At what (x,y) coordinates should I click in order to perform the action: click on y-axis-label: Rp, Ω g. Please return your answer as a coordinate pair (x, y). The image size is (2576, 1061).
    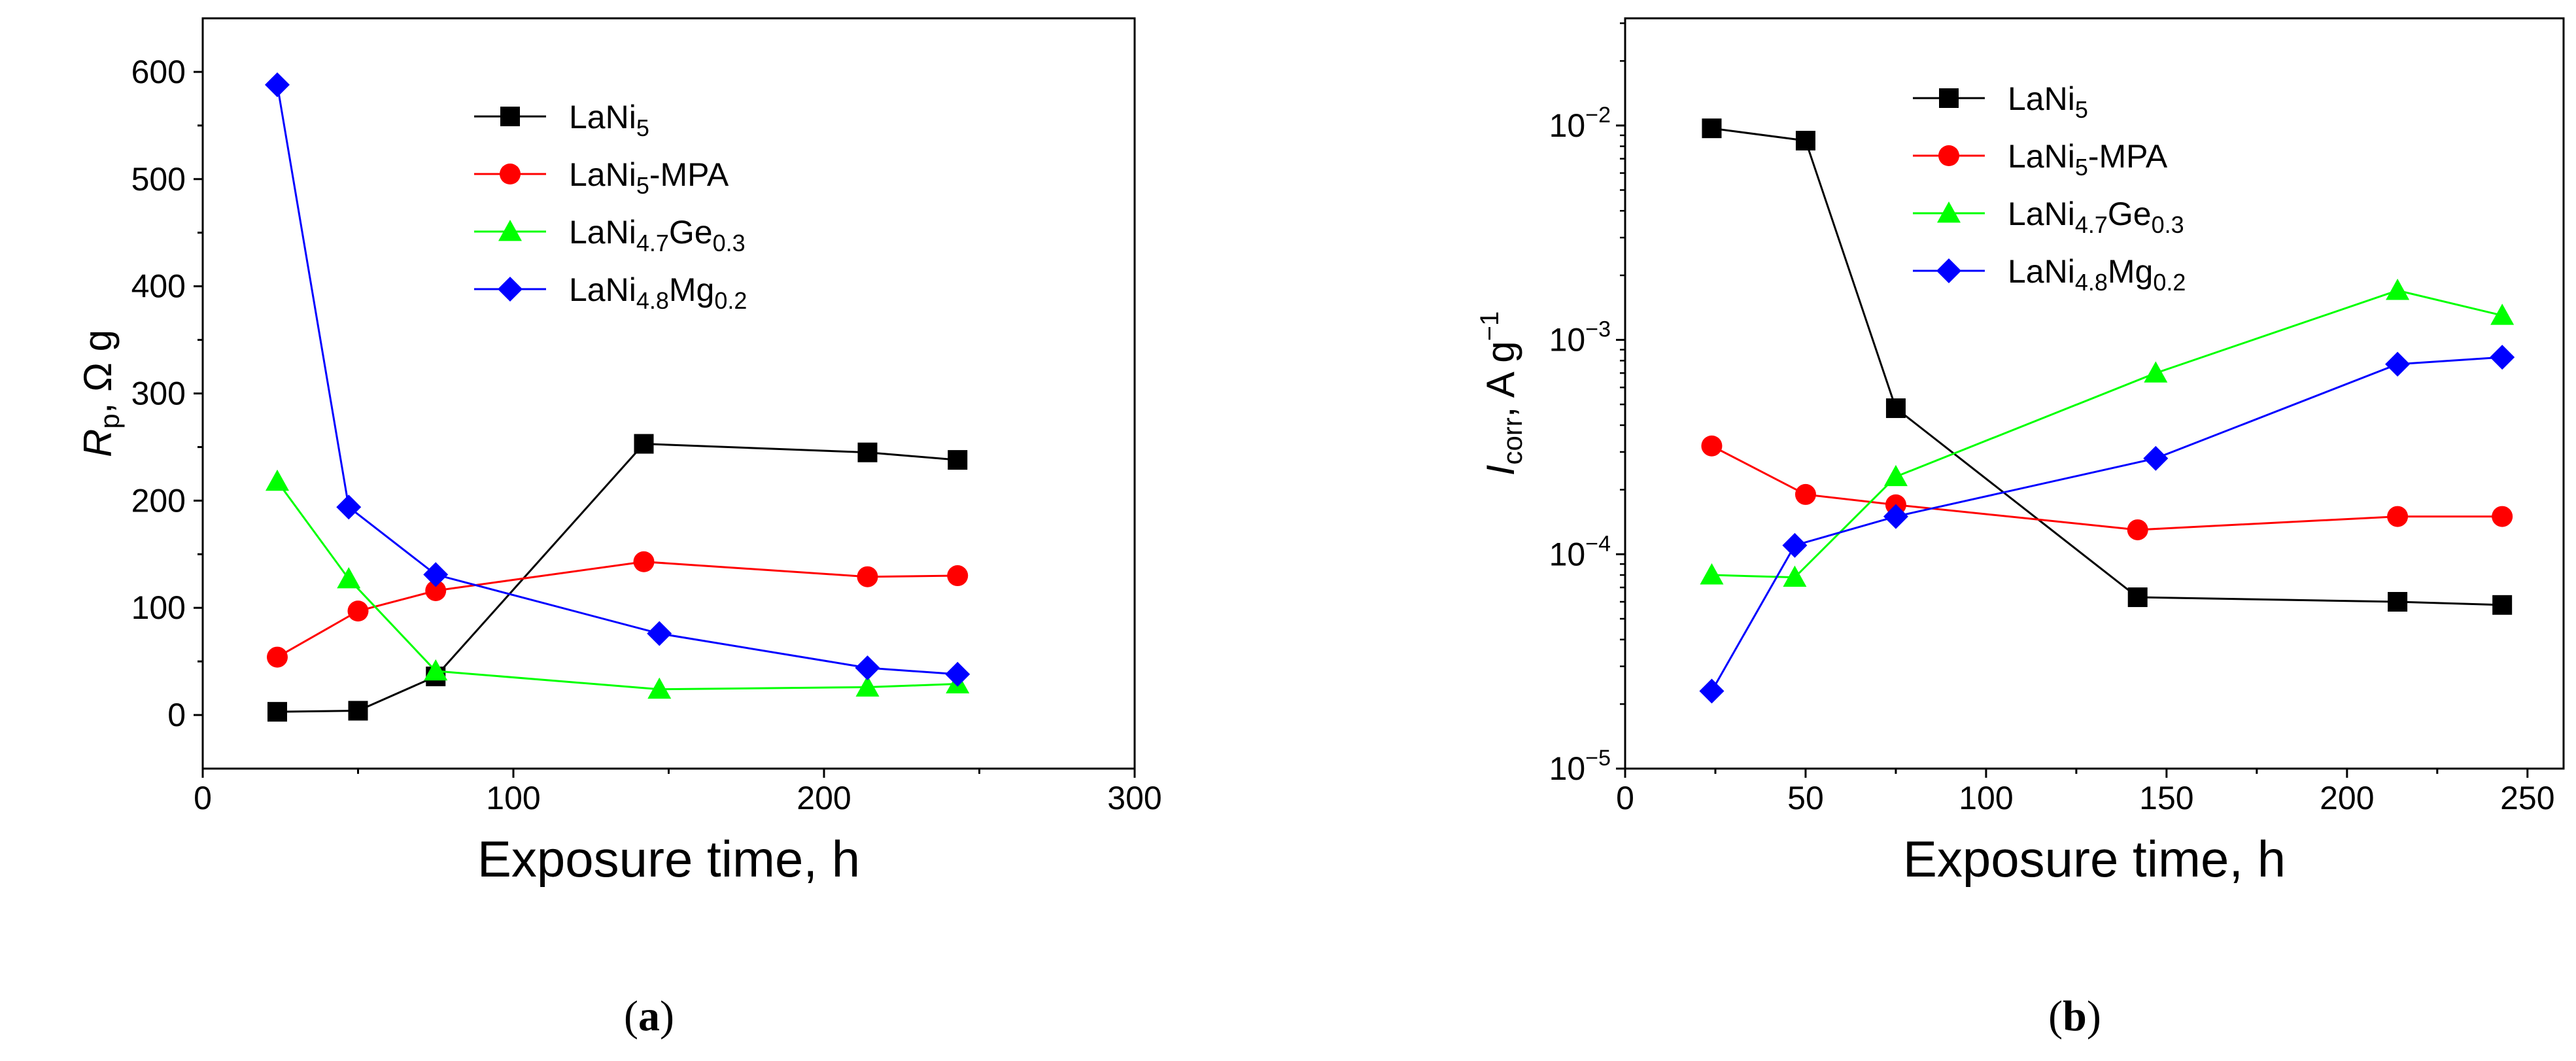
    Looking at the image, I should click on (100, 393).